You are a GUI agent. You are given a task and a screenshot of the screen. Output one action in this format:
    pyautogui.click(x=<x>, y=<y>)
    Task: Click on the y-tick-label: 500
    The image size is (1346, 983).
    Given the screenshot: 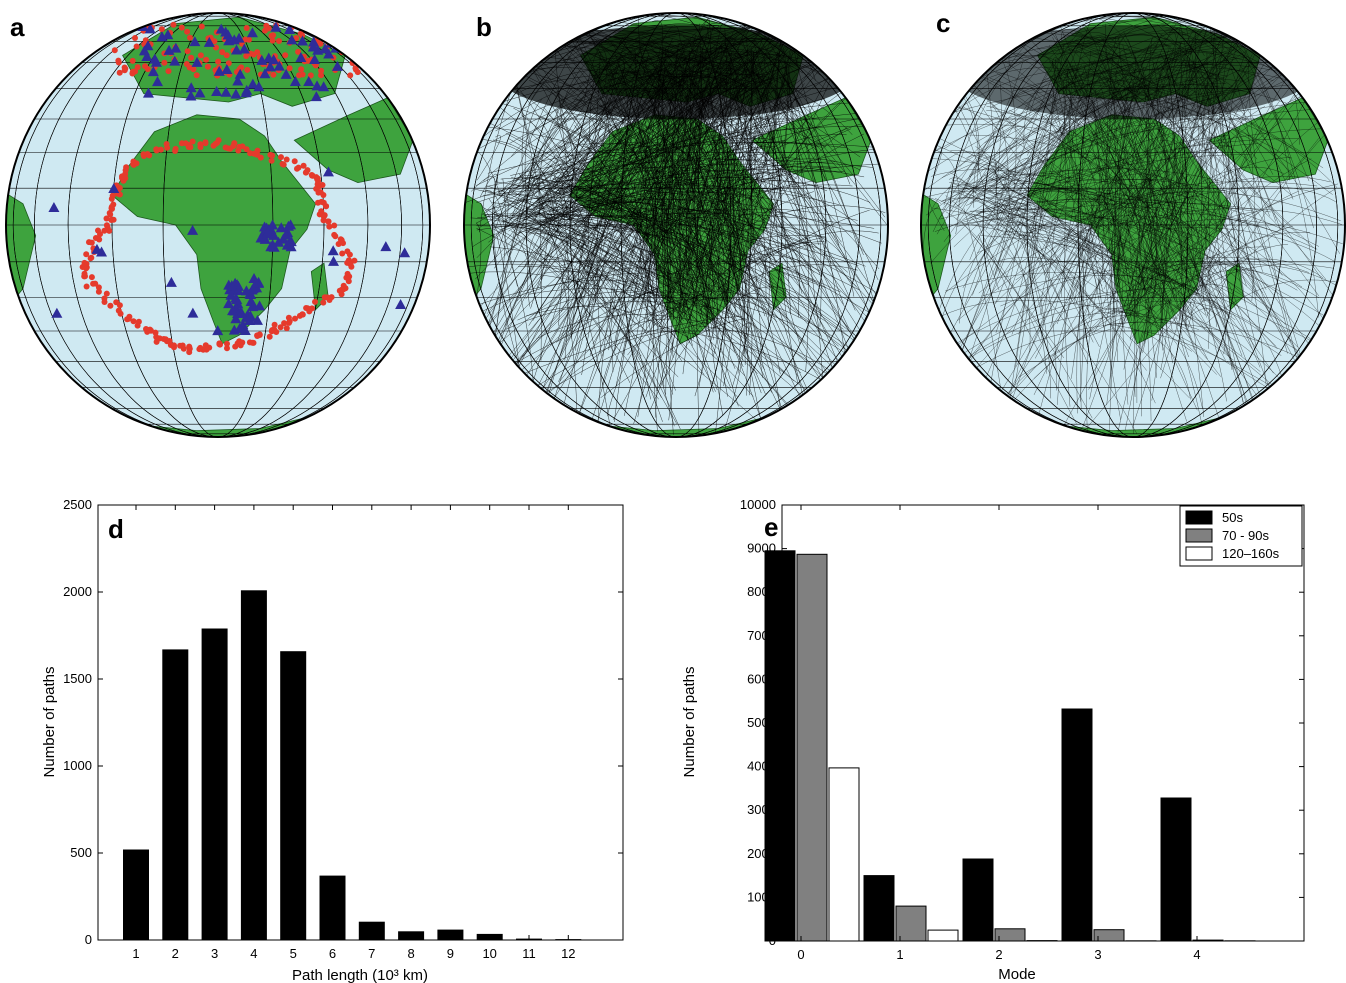 What is the action you would take?
    pyautogui.click(x=81, y=852)
    